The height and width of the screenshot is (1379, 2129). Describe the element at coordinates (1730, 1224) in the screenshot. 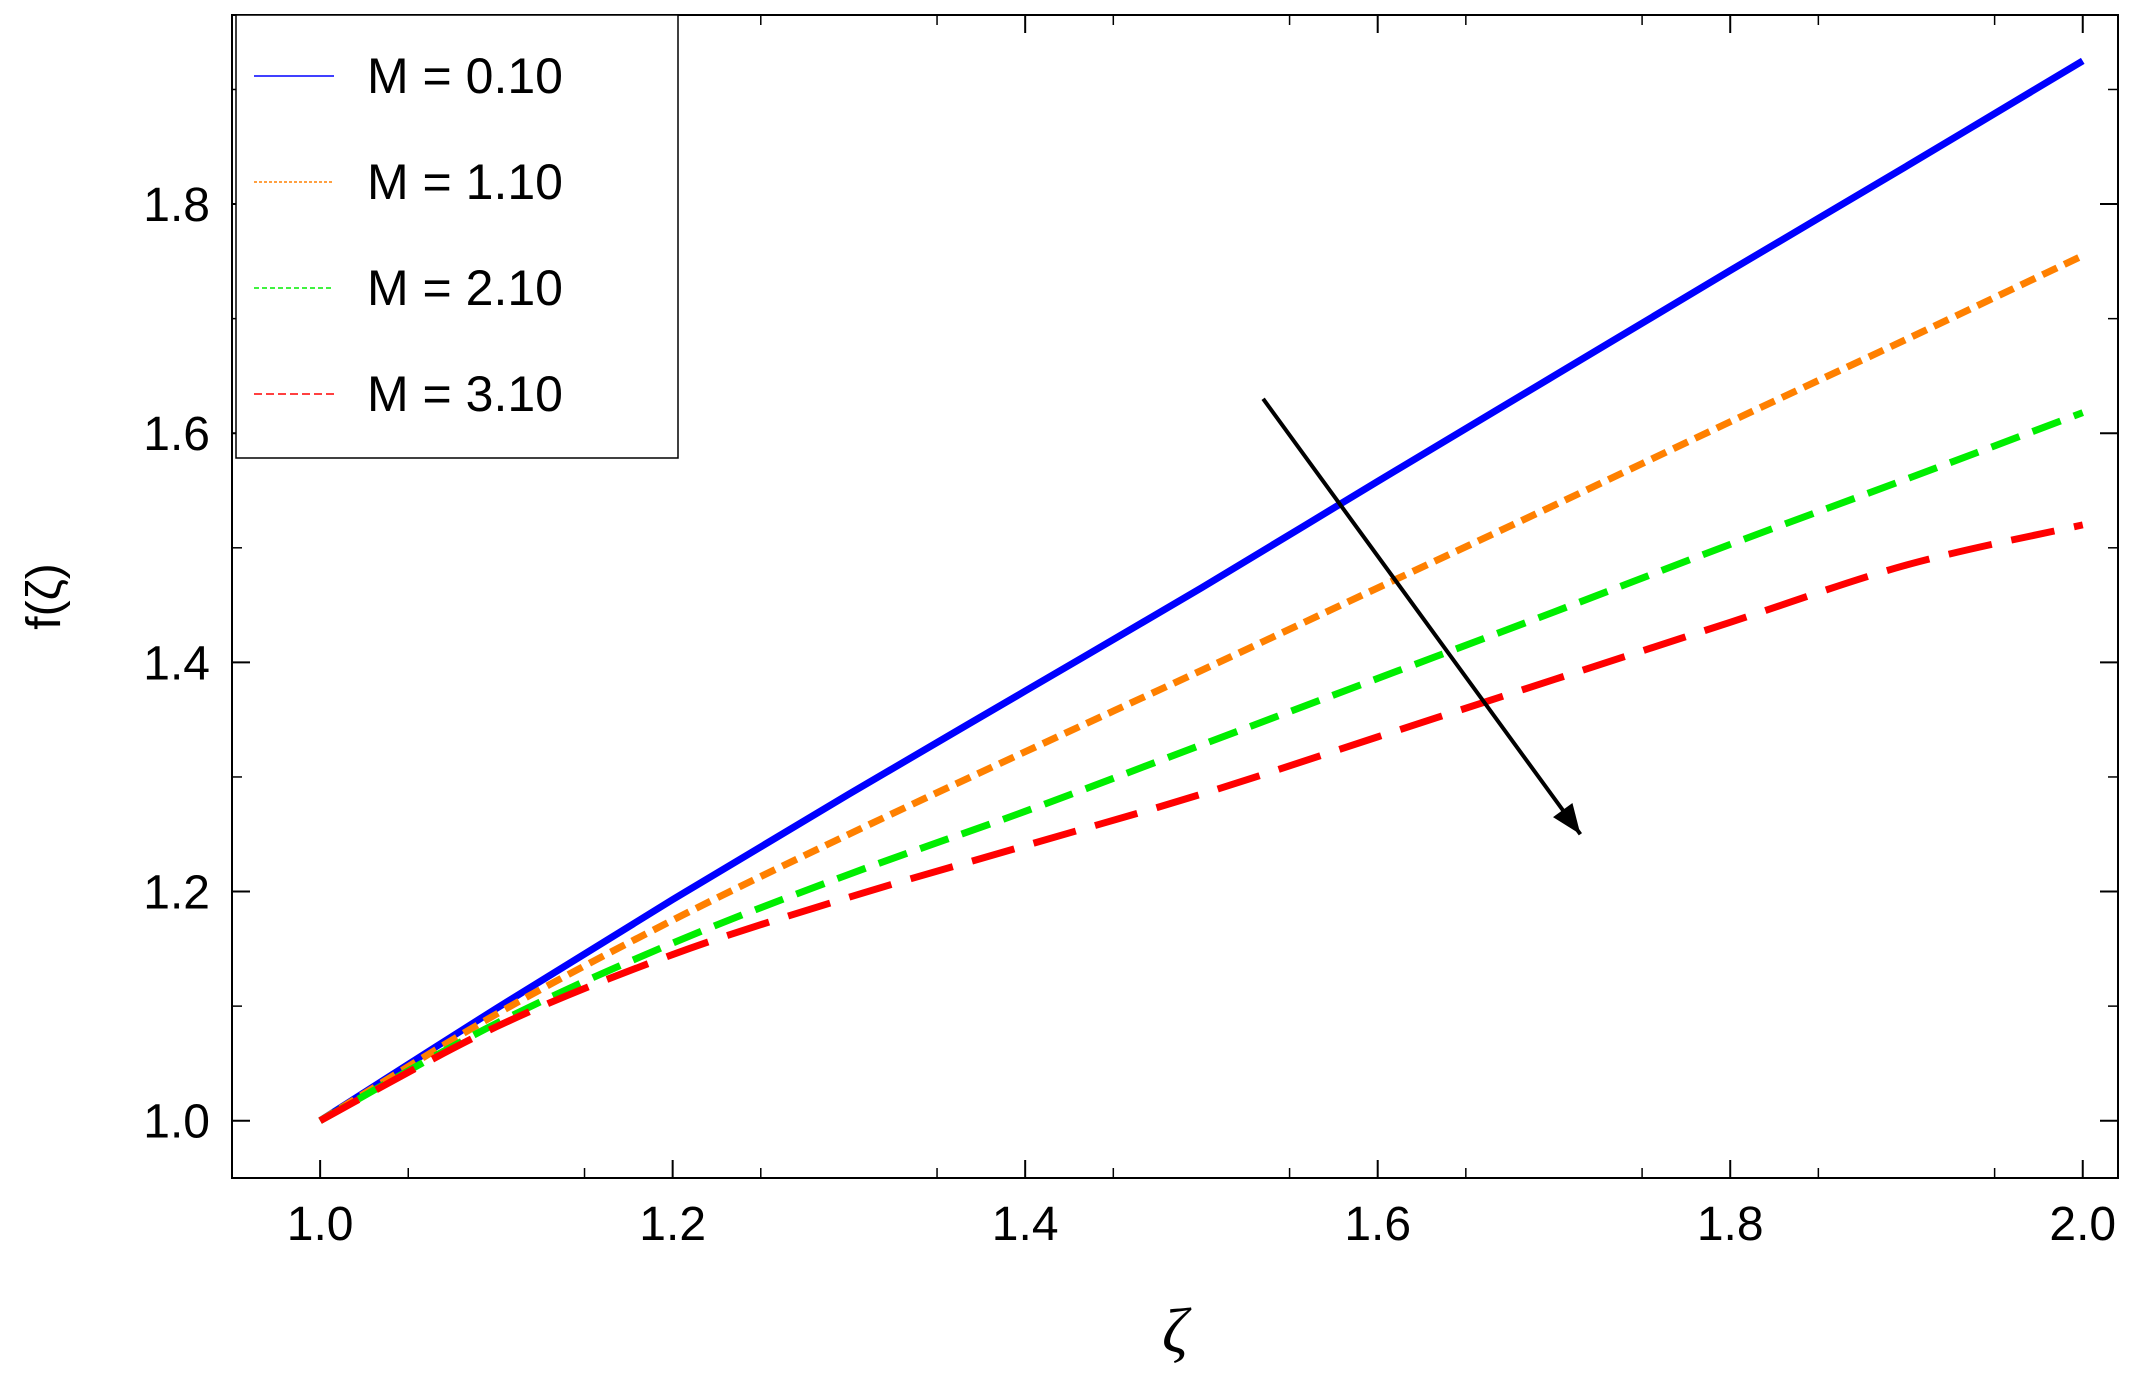

I see `x-tick-label: 1.8` at that location.